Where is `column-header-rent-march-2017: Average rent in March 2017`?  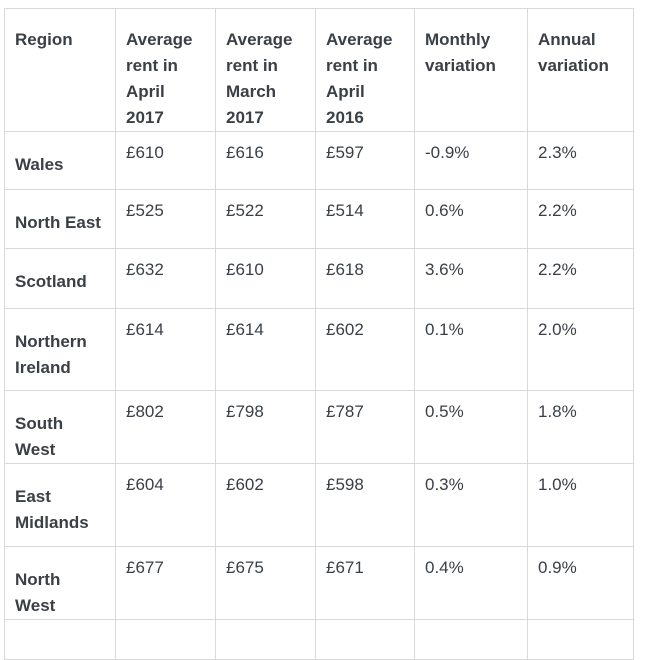 column-header-rent-march-2017: Average rent in March 2017 is located at coordinates (265, 70).